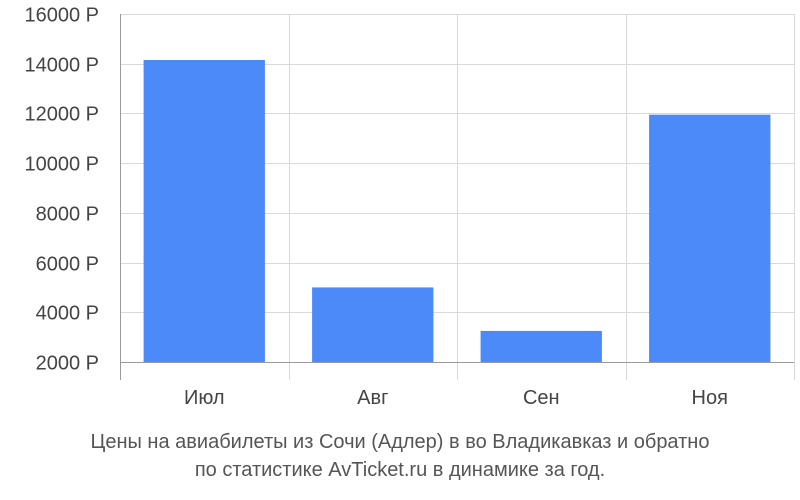  Describe the element at coordinates (372, 398) in the screenshot. I see `x-tick-label: Авг` at that location.